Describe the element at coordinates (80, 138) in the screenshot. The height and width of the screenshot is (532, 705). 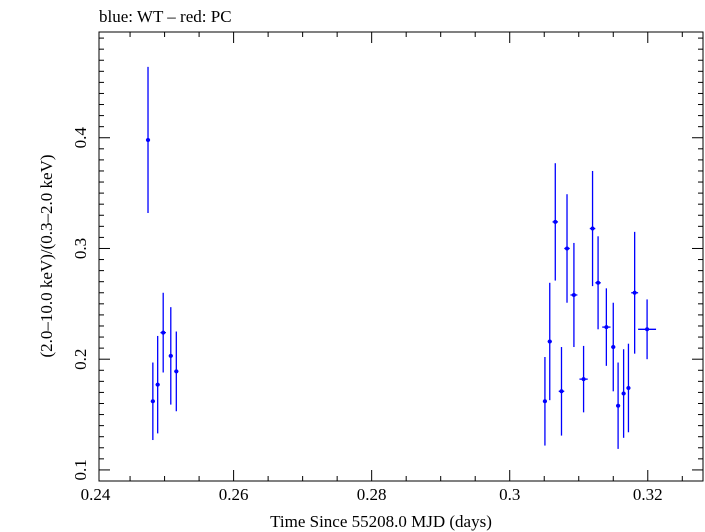
I see `y-tick-label: 0.4` at that location.